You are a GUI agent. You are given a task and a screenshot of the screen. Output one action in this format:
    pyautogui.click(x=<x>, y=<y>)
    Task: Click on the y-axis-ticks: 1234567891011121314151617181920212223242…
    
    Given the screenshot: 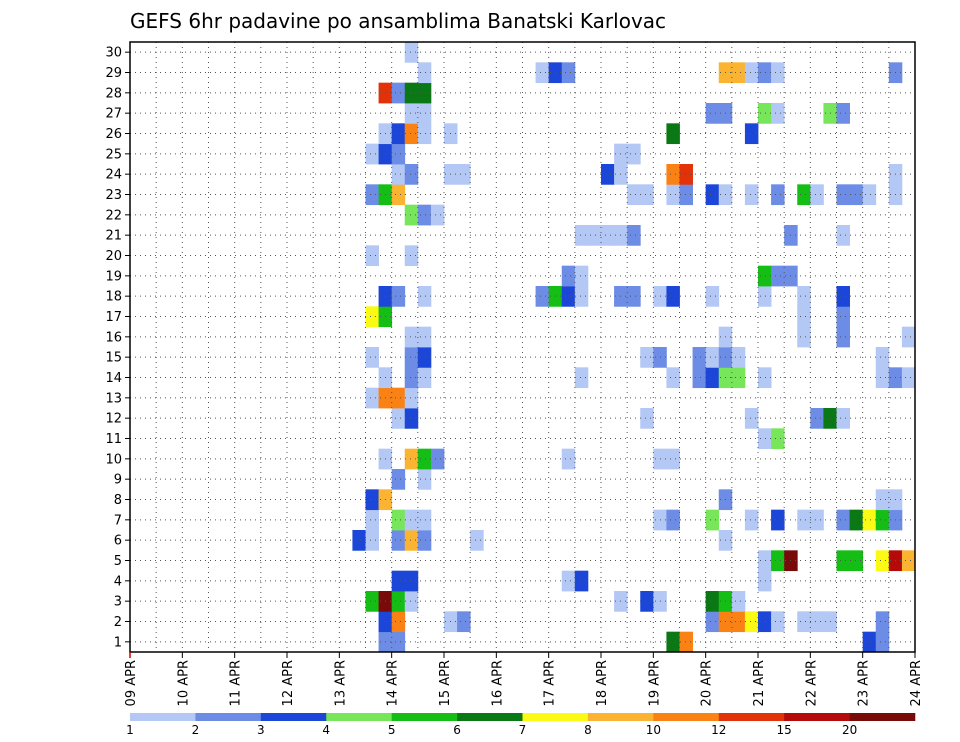 What is the action you would take?
    pyautogui.click(x=117, y=348)
    